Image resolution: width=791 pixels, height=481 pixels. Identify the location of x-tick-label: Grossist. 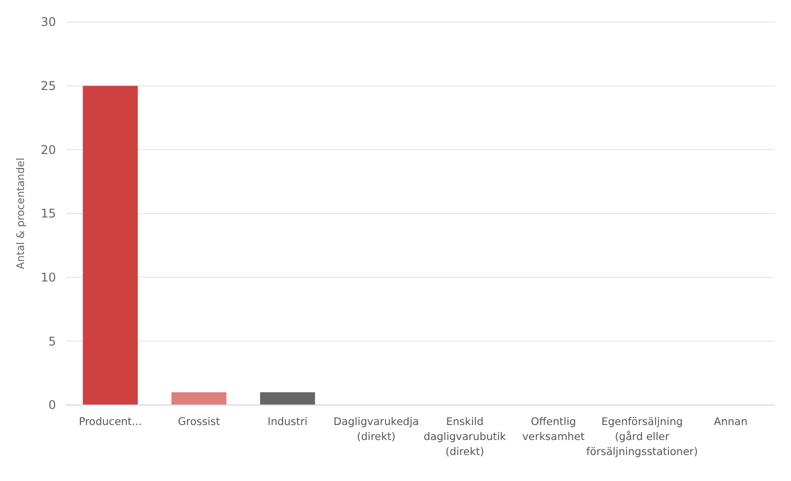
(199, 422).